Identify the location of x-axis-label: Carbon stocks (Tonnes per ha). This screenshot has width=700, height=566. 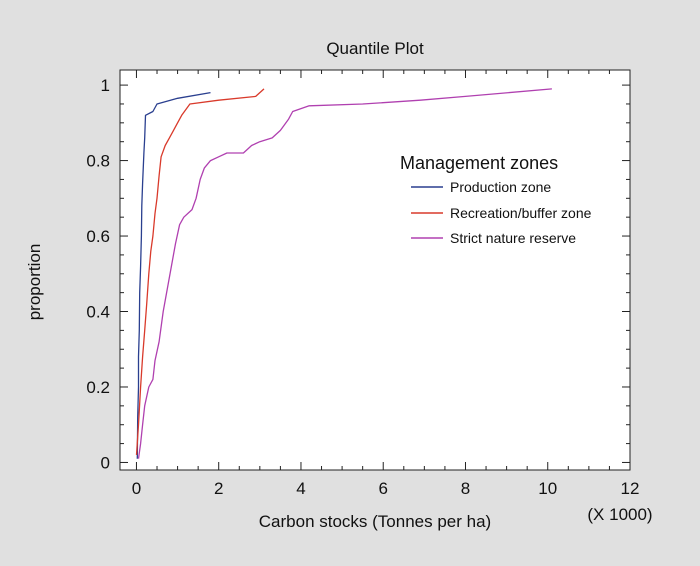
(375, 521).